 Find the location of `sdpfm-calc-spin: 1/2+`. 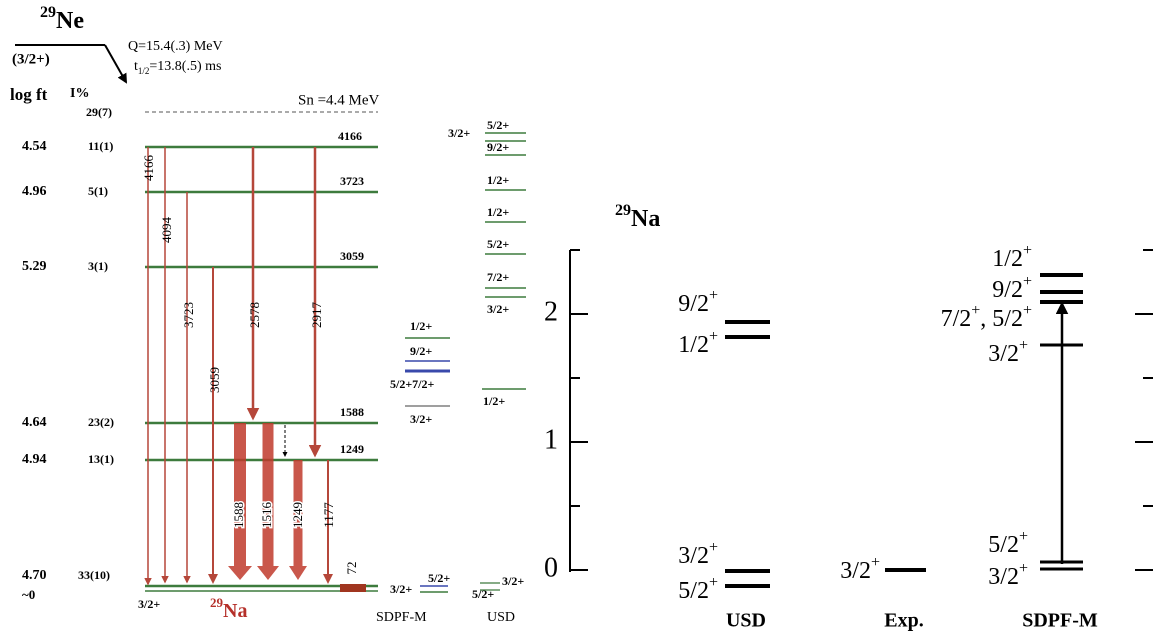

sdpfm-calc-spin: 1/2+ is located at coordinates (1012, 256).